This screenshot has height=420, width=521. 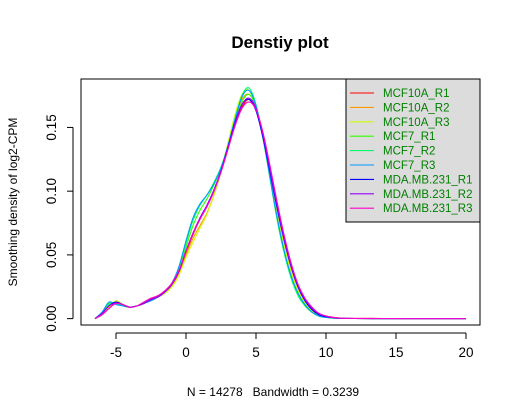 I want to click on x-tick-label: 20, so click(x=465, y=352).